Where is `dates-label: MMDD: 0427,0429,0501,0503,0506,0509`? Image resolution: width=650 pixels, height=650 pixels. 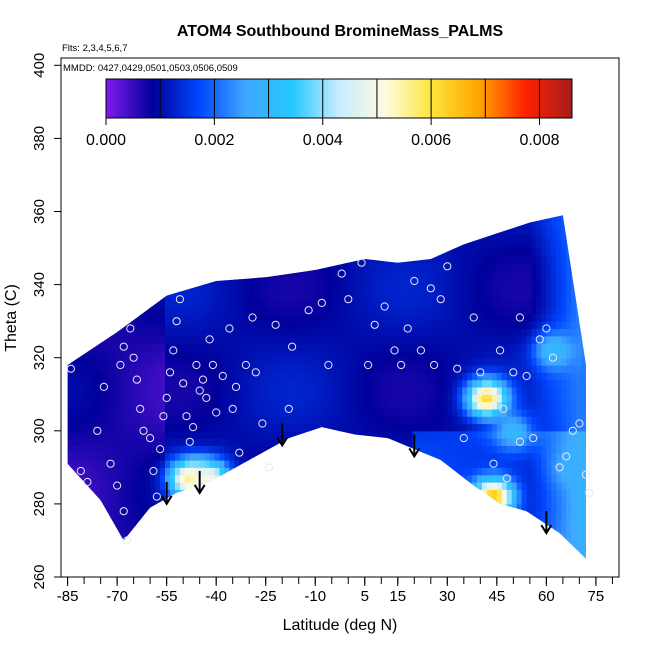
dates-label: MMDD: 0427,0429,0501,0503,0506,0509 is located at coordinates (150, 68).